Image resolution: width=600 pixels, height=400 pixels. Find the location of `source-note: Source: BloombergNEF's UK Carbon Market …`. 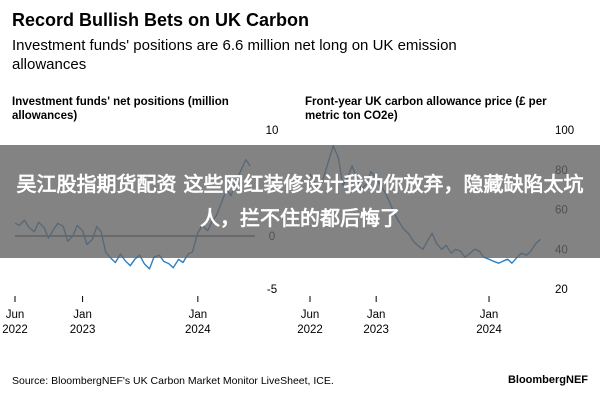

source-note: Source: BloombergNEF's UK Carbon Market … is located at coordinates (173, 381).